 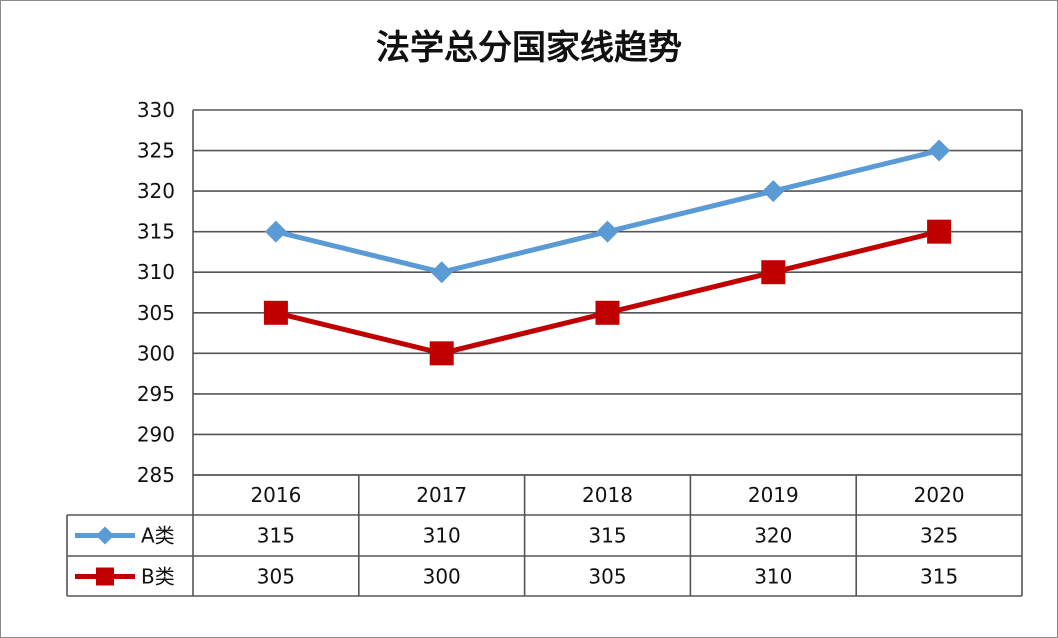 What do you see at coordinates (442, 577) in the screenshot?
I see `table-value-cell: 300` at bounding box center [442, 577].